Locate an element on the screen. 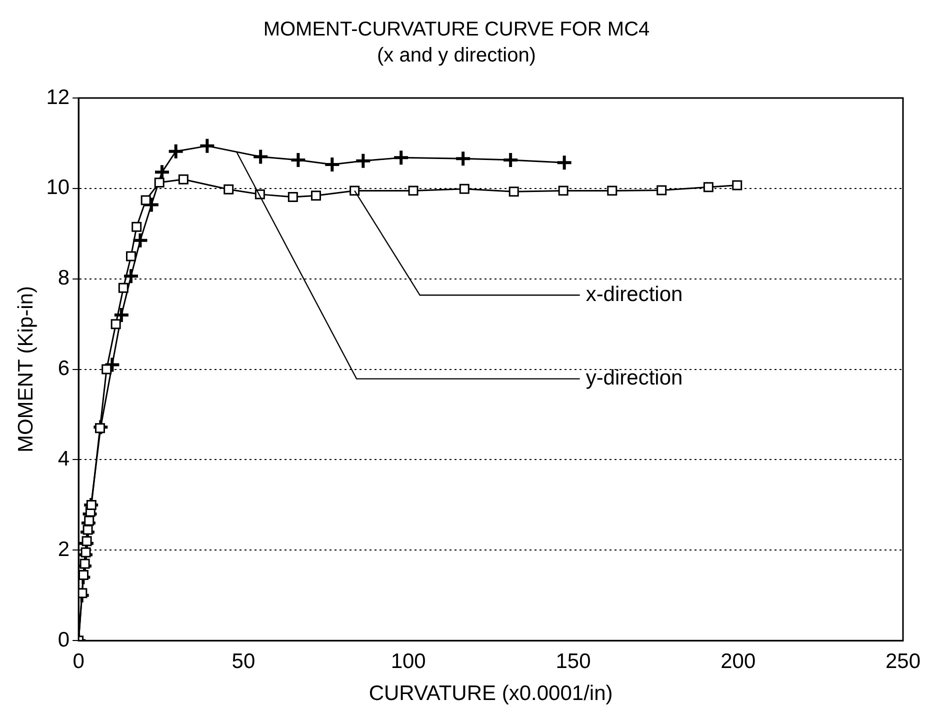 The width and height of the screenshot is (933, 721). y-tick-label: 6 is located at coordinates (64, 368).